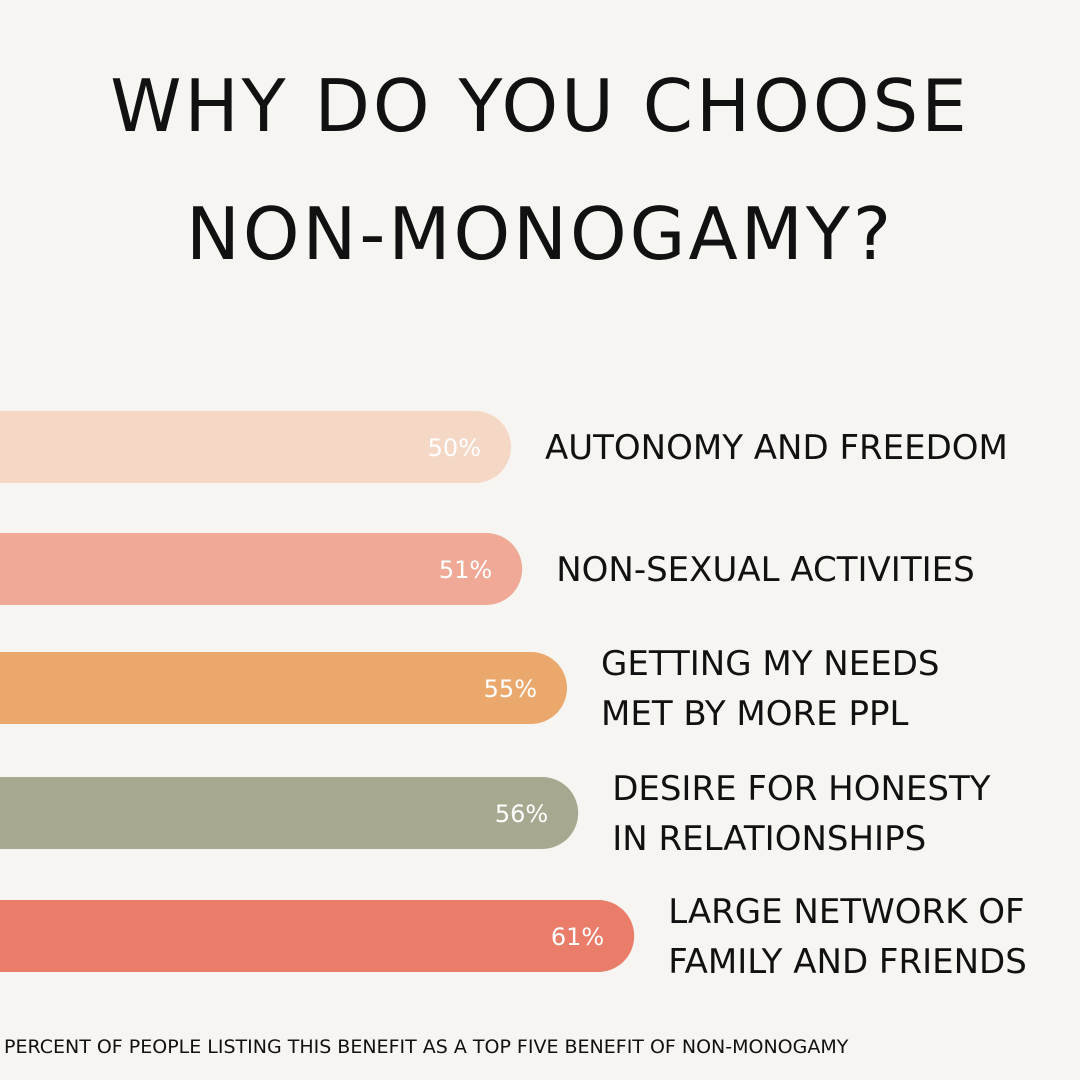 This screenshot has width=1080, height=1080. What do you see at coordinates (765, 570) in the screenshot?
I see `category-label: NON-SEXUAL ACTIVITIES` at bounding box center [765, 570].